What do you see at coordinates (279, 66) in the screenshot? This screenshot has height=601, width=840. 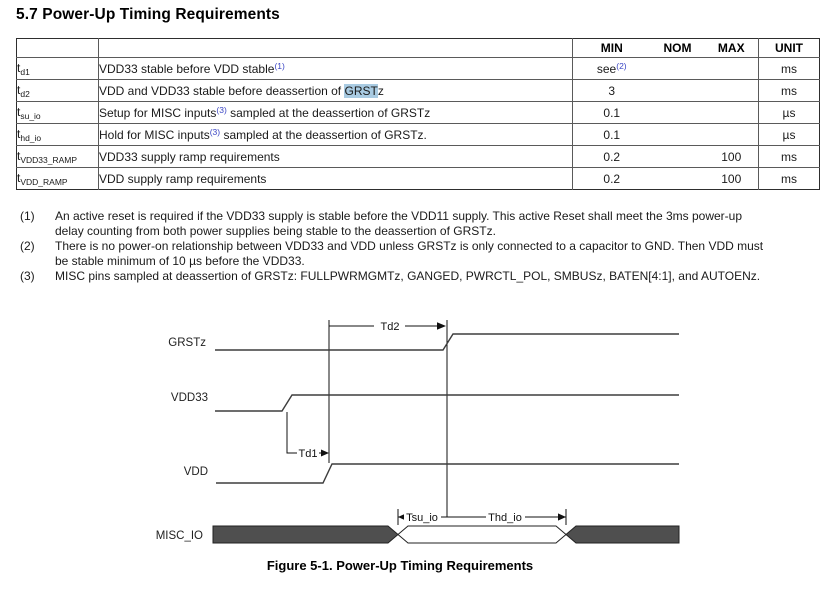 I see `footnote-link: (1)` at bounding box center [279, 66].